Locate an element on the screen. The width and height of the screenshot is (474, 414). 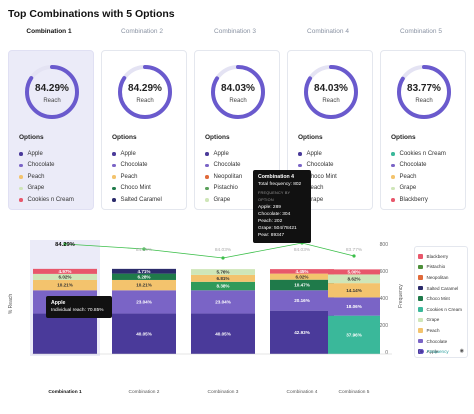
option-label: Grape is located at coordinates (222, 199).